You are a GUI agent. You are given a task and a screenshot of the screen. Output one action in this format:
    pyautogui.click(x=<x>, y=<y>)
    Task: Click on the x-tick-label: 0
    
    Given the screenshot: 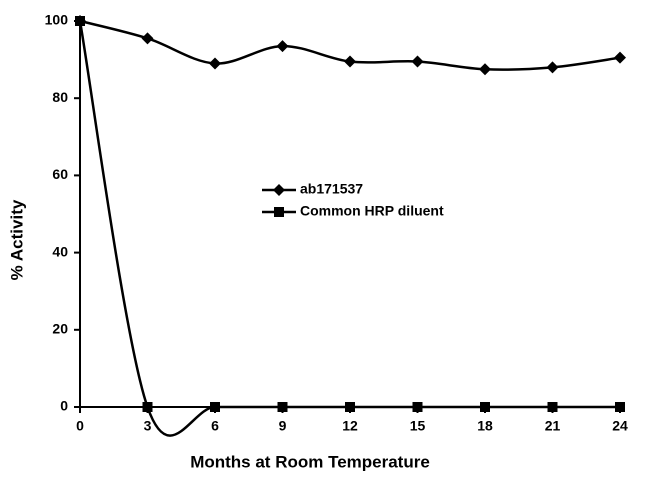 What is the action you would take?
    pyautogui.click(x=80, y=426)
    